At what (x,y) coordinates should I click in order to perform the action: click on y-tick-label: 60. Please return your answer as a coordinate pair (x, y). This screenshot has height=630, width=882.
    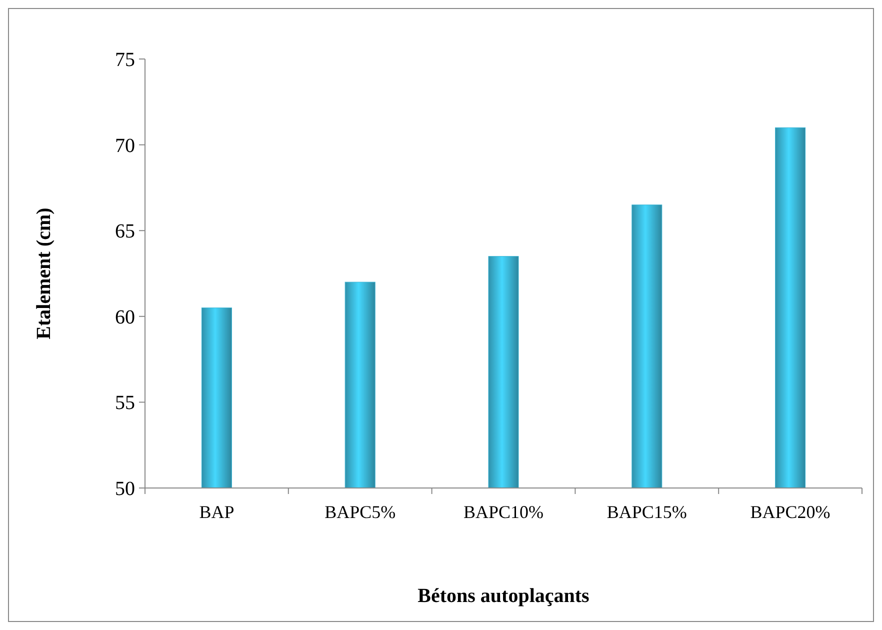
    Looking at the image, I should click on (125, 317).